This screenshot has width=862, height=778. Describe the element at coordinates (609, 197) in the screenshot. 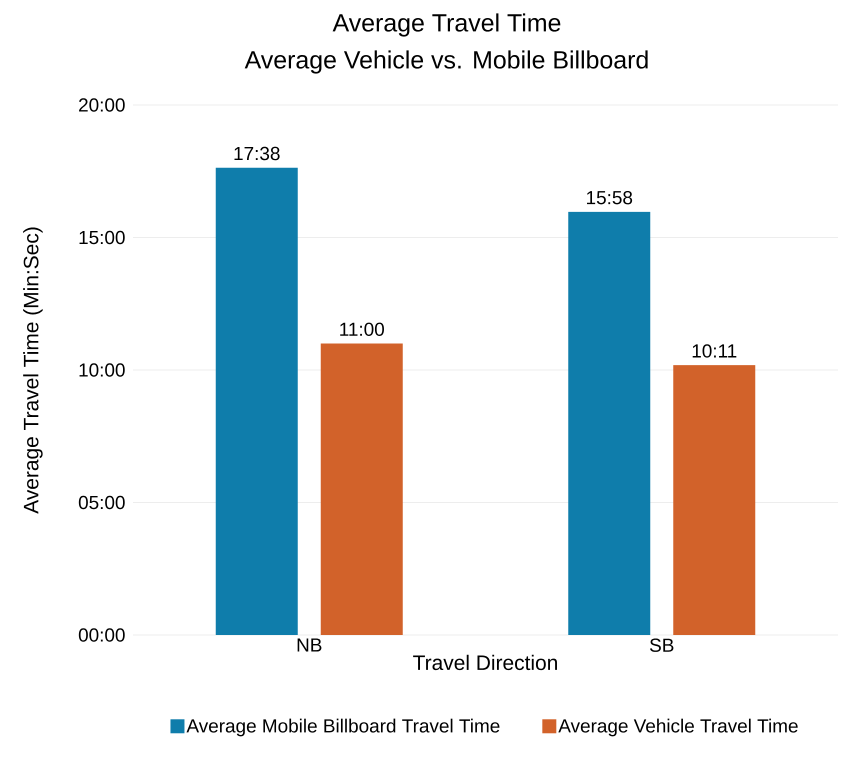

I see `data-label: 15:58` at that location.